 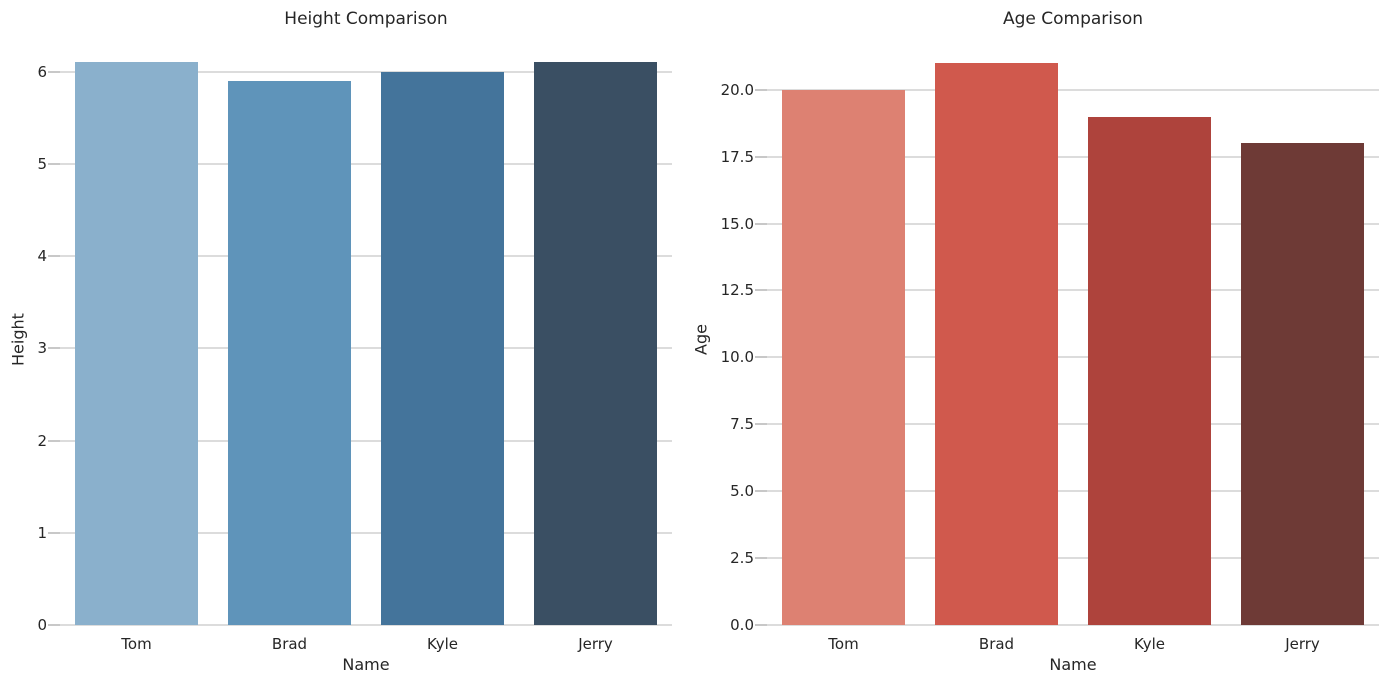 I want to click on y-tick-label: 5, so click(x=42, y=163).